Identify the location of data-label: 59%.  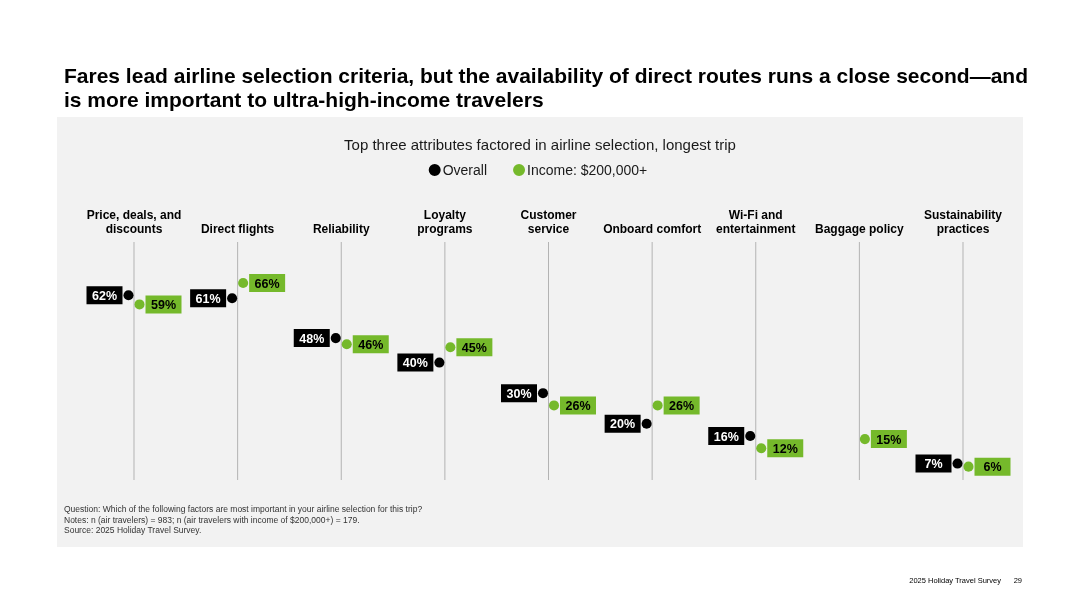
(163, 304).